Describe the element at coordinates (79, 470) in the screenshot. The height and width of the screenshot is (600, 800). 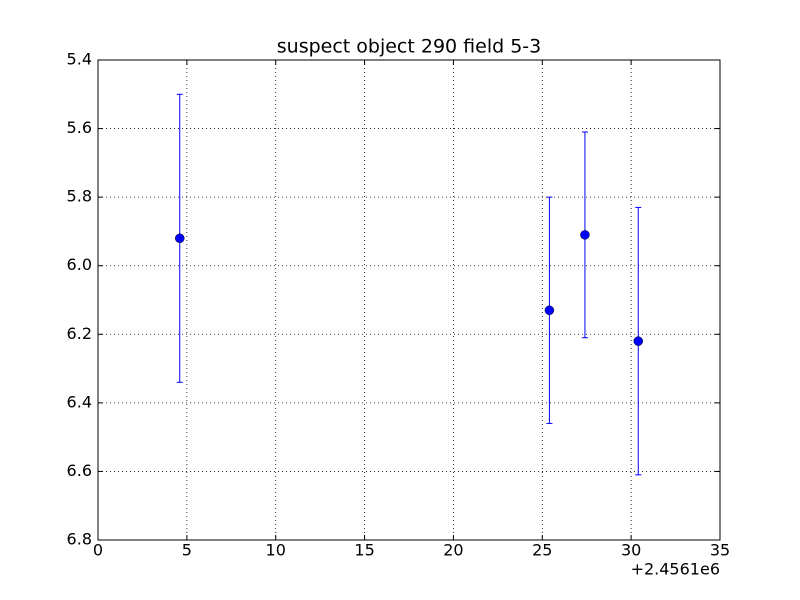
I see `y-tick-label: 6.6` at that location.